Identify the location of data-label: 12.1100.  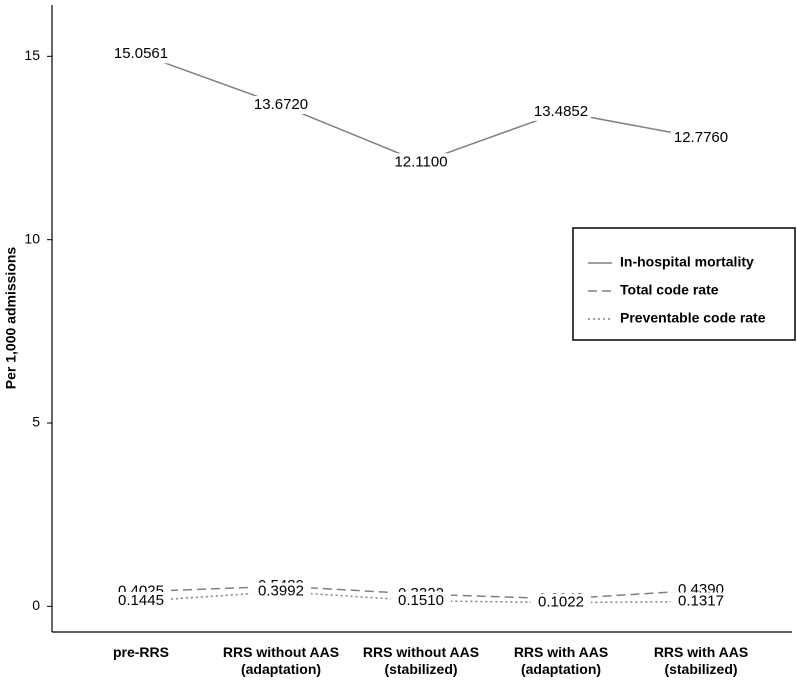
(420, 161).